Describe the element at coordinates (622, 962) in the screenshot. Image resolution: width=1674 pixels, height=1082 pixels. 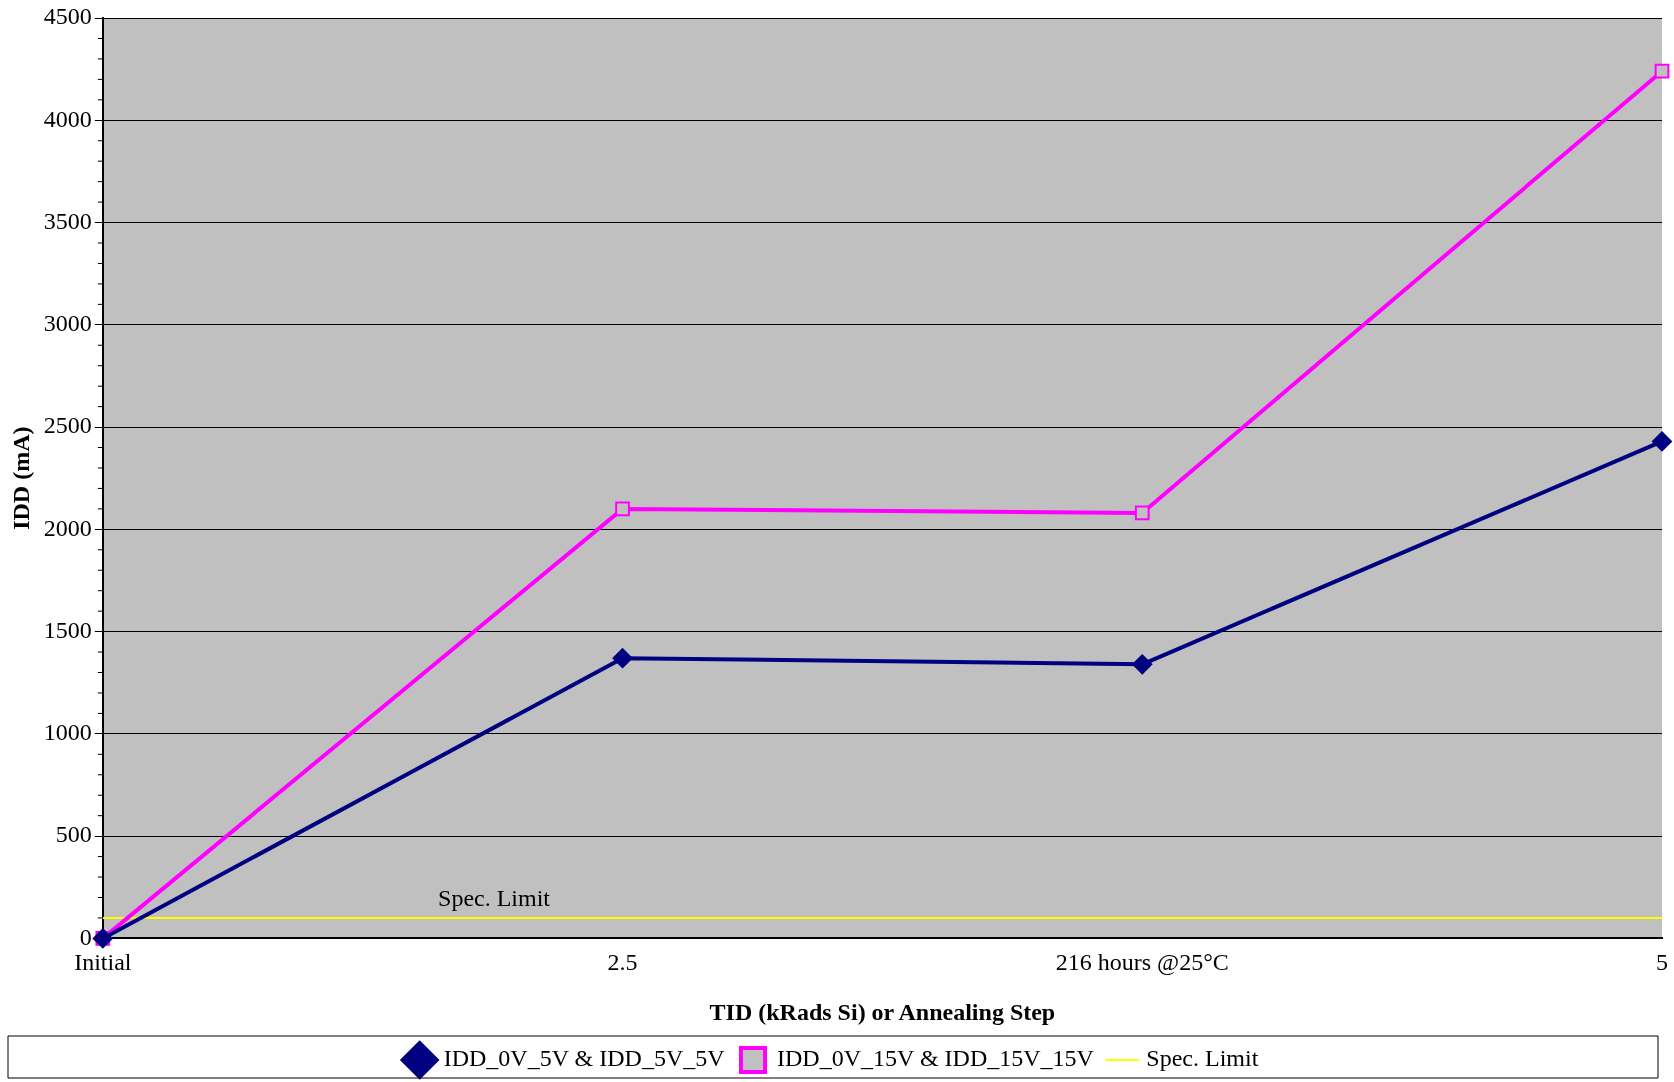
I see `x-tick-label: 2.5` at that location.